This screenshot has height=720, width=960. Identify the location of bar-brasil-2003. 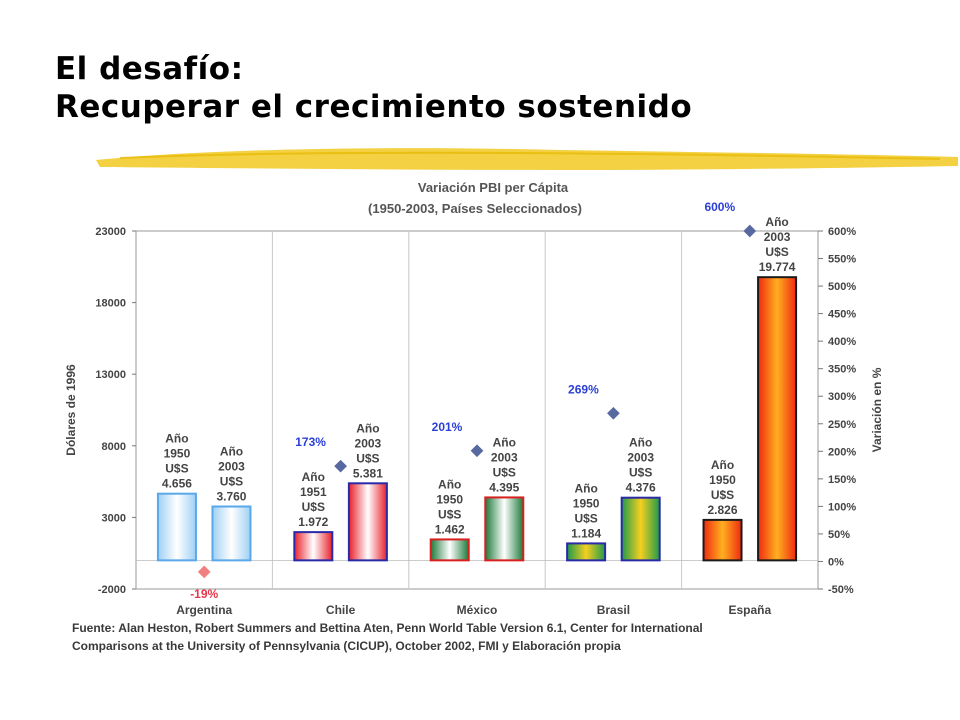
(640, 529).